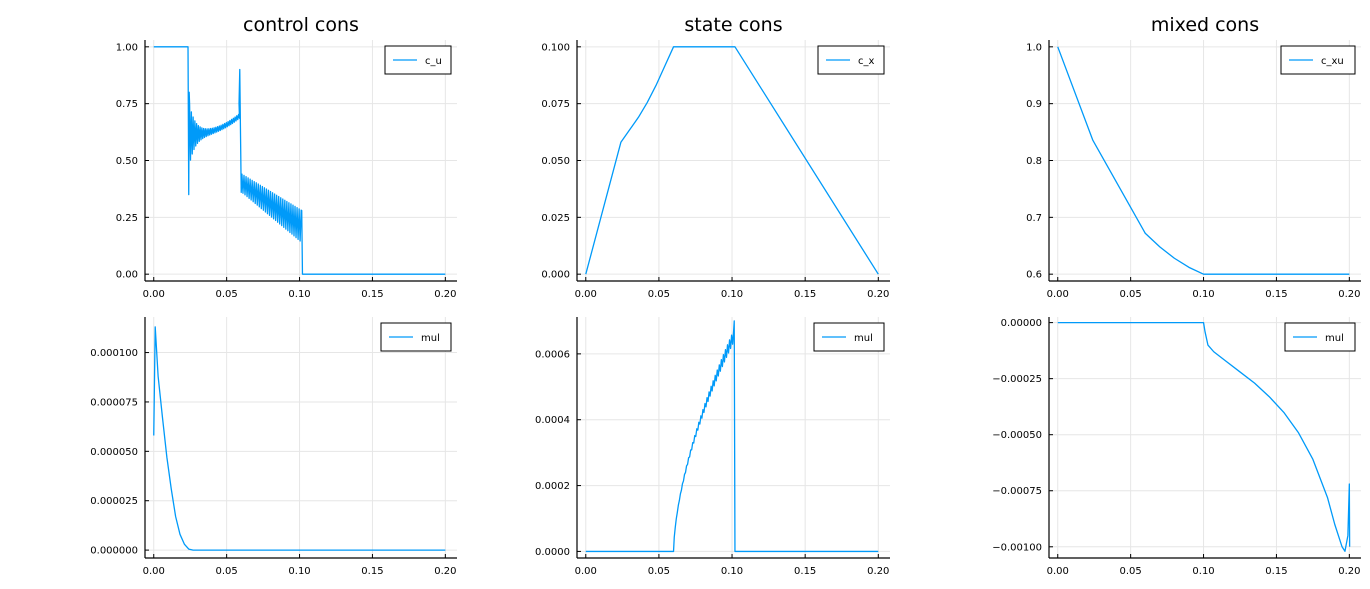  Describe the element at coordinates (552, 486) in the screenshot. I see `y-tick-label: 0.0002` at that location.